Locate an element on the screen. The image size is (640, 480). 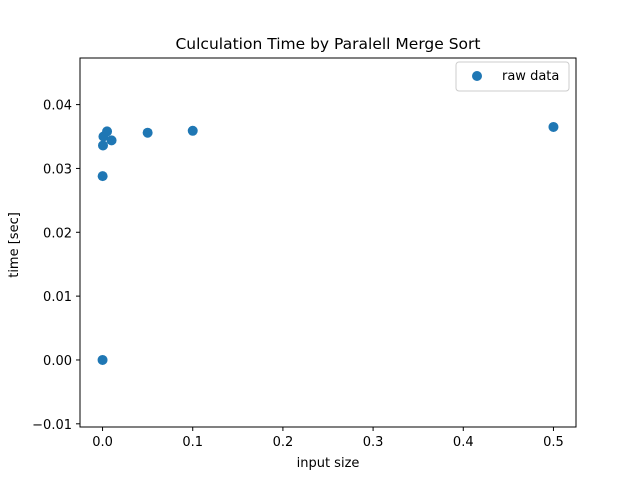
x-axis-label: input size is located at coordinates (328, 463).